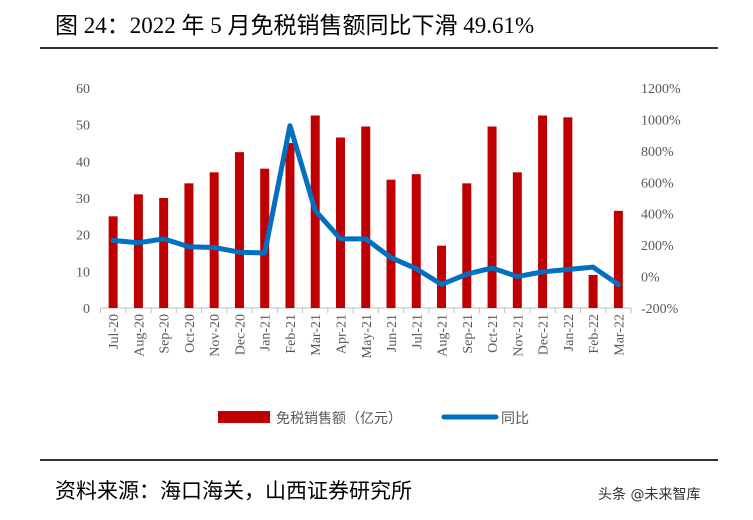 This screenshot has height=520, width=753. What do you see at coordinates (215, 335) in the screenshot?
I see `x-tick-label: Nov-20` at bounding box center [215, 335].